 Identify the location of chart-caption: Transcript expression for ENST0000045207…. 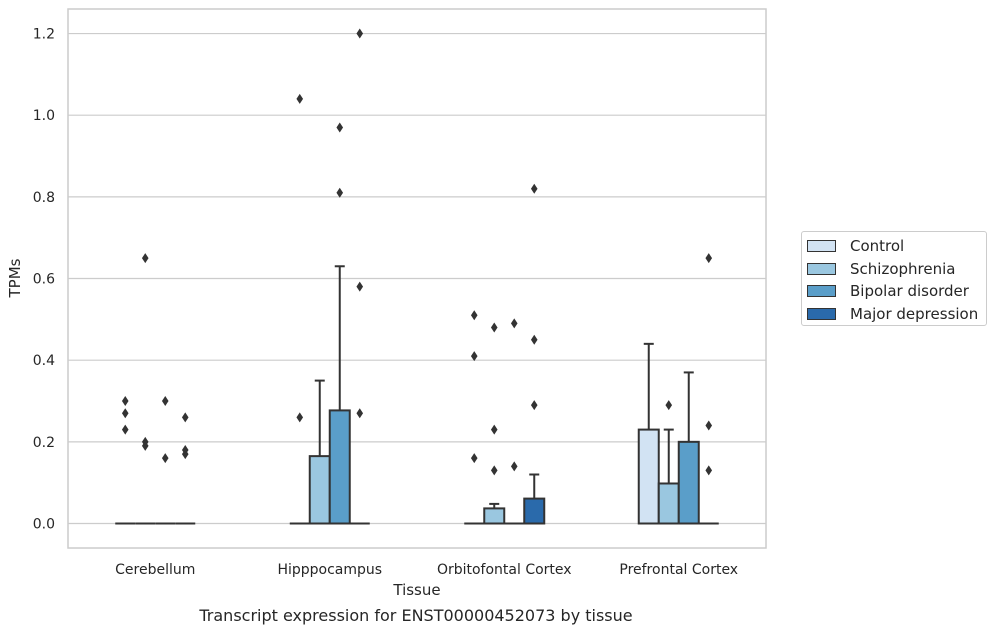
(416, 615).